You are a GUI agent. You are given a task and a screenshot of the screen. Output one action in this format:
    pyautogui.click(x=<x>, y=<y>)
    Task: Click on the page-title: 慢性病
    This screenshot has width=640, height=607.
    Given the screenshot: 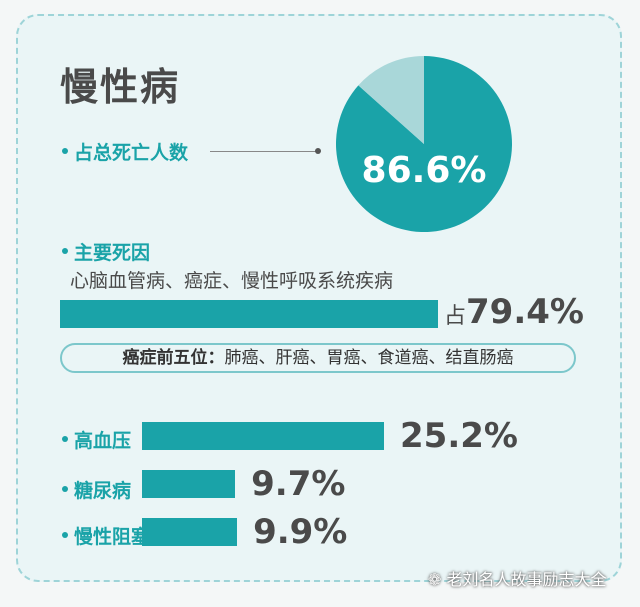 What is the action you would take?
    pyautogui.click(x=120, y=87)
    